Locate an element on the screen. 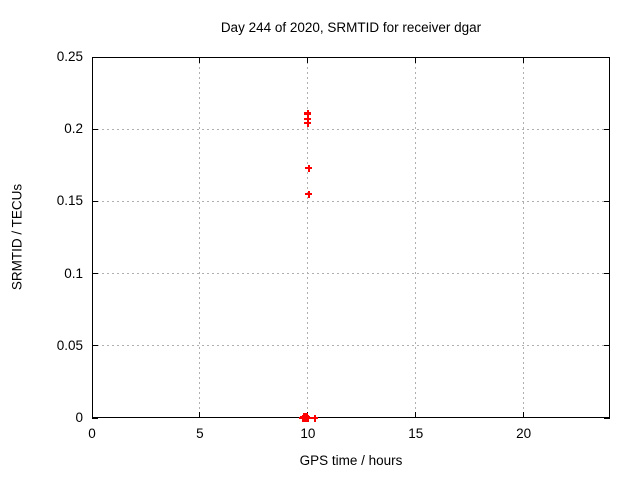 The height and width of the screenshot is (480, 640). x-tick-label: 15 is located at coordinates (416, 433).